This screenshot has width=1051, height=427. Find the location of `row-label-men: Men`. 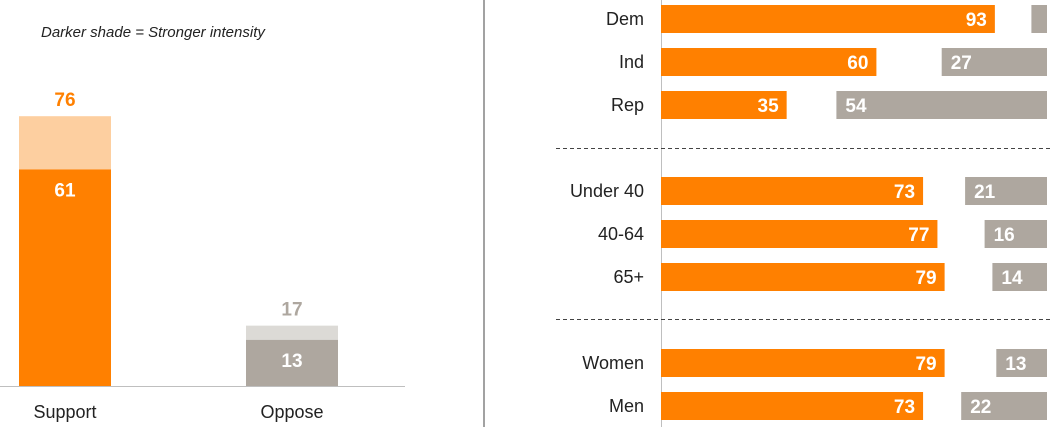

row-label-men: Men is located at coordinates (626, 406).